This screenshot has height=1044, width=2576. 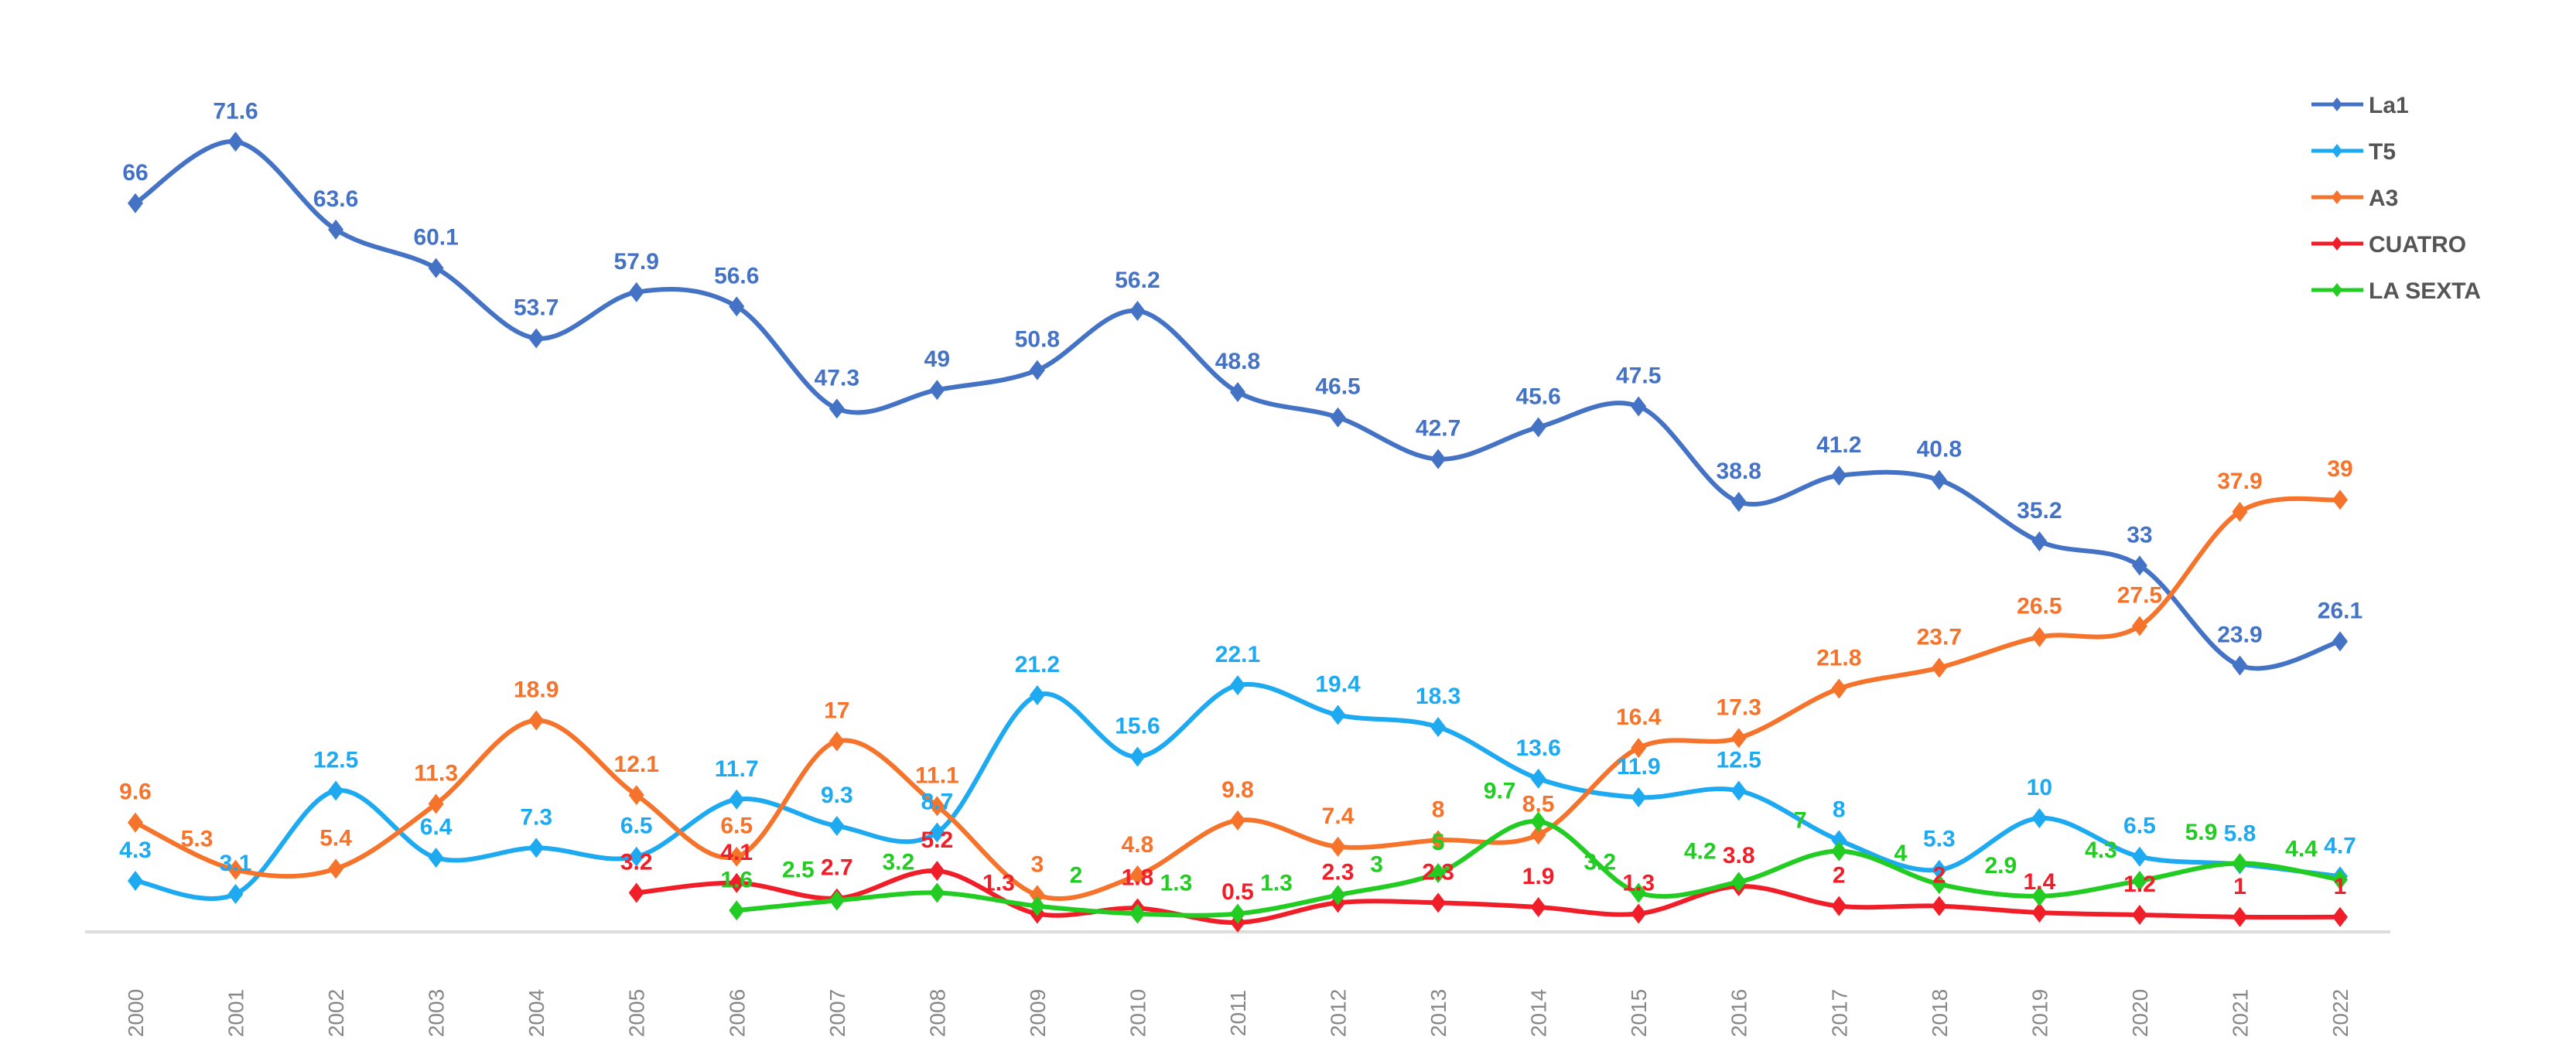 What do you see at coordinates (2337, 151) in the screenshot?
I see `legend-marker-t5` at bounding box center [2337, 151].